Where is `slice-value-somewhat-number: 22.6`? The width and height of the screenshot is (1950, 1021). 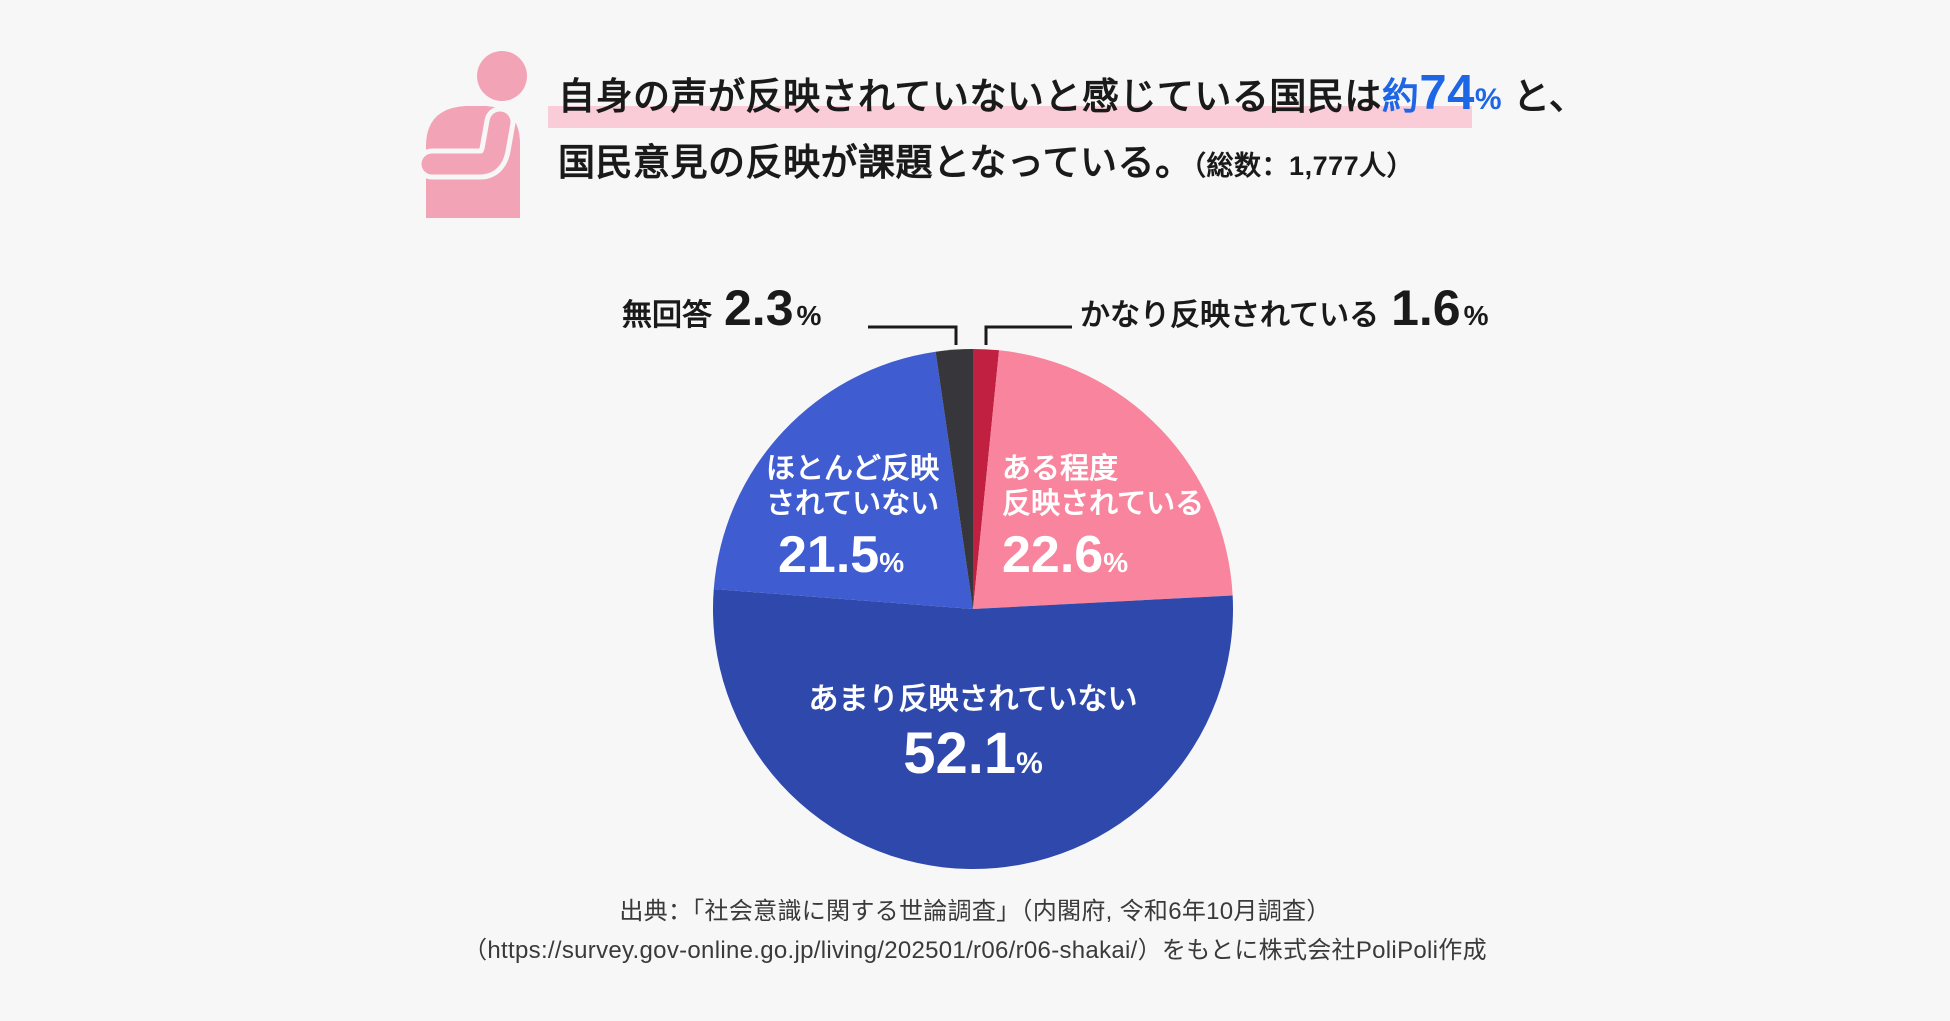 slice-value-somewhat-number: 22.6 is located at coordinates (1053, 555).